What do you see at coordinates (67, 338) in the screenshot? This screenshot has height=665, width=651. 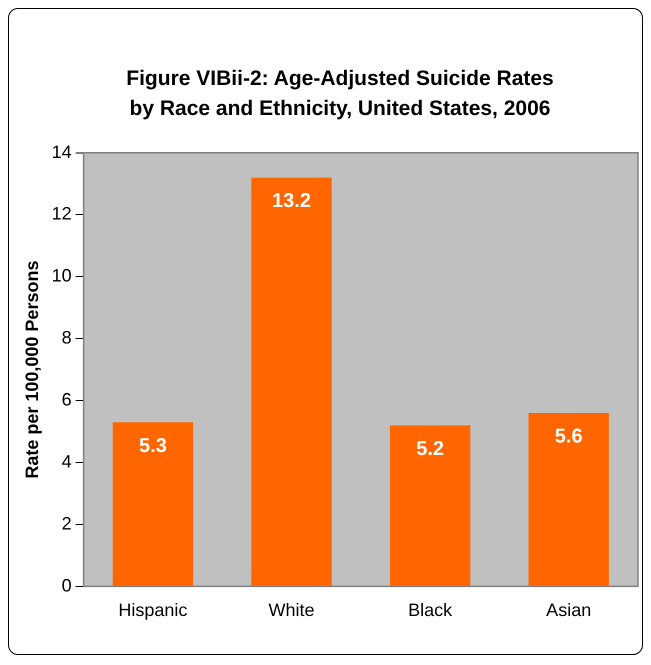 I see `y-tick-label: 8` at bounding box center [67, 338].